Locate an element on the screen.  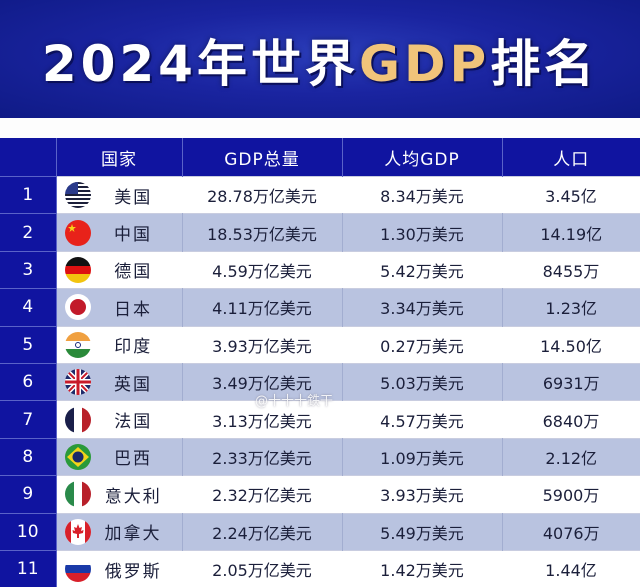
country-cell: 美国 is located at coordinates (119, 194).